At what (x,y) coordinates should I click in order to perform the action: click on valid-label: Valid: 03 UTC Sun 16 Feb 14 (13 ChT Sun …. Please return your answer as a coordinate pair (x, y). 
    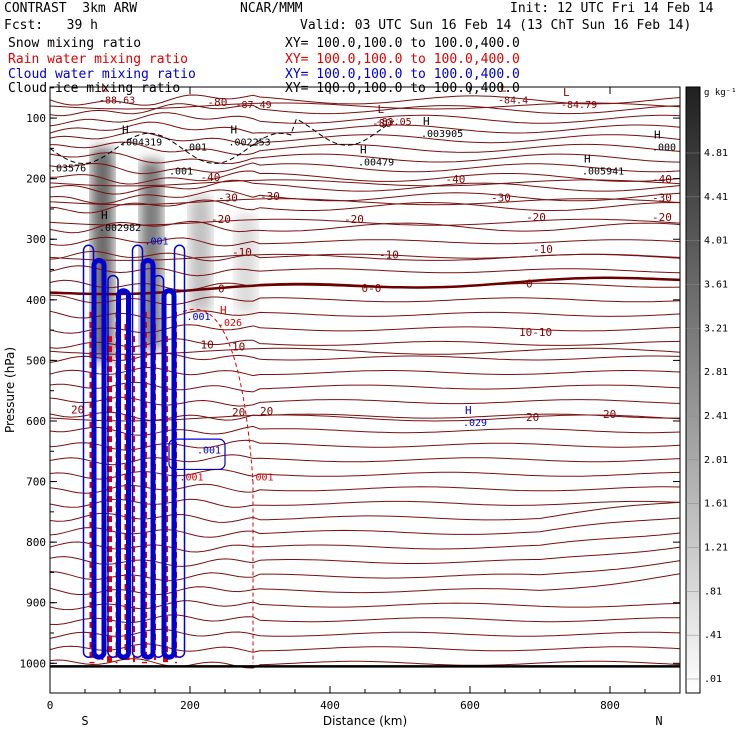
    Looking at the image, I should click on (496, 25).